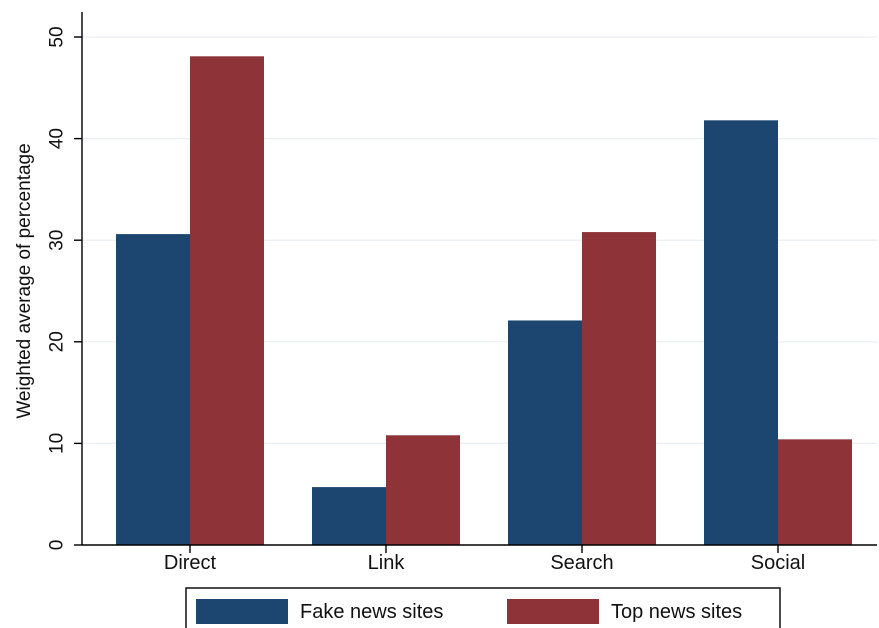 This screenshot has width=879, height=628. Describe the element at coordinates (387, 563) in the screenshot. I see `x-tick-label-link: Link` at that location.